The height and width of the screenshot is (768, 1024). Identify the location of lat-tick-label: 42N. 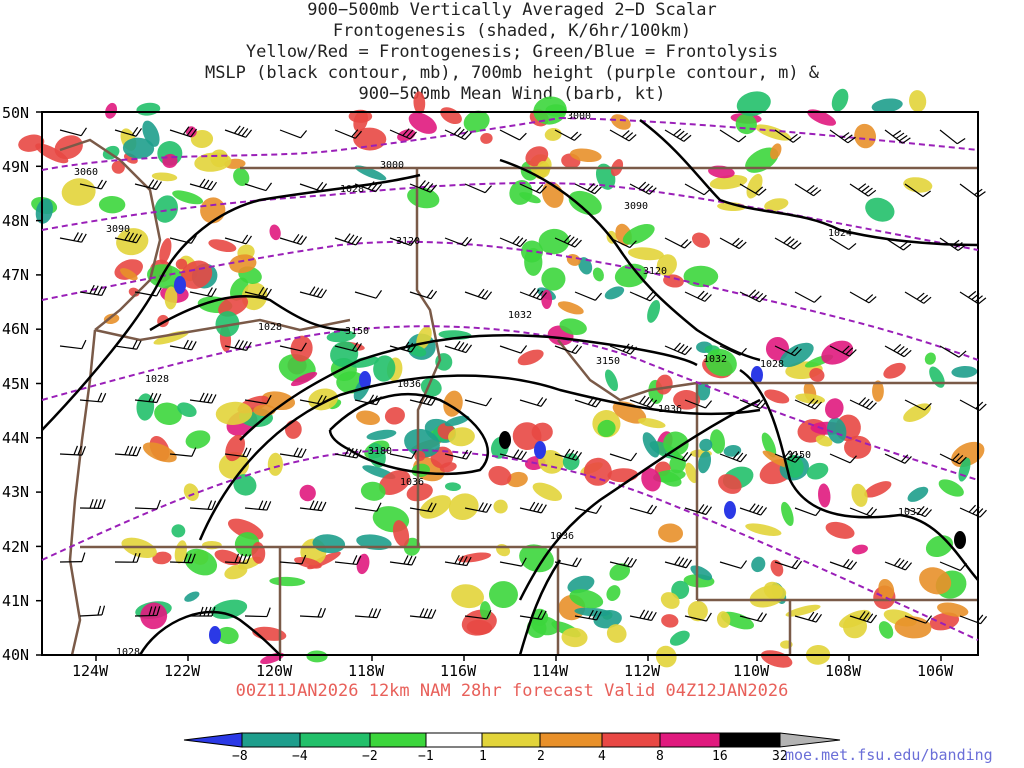
(15, 547).